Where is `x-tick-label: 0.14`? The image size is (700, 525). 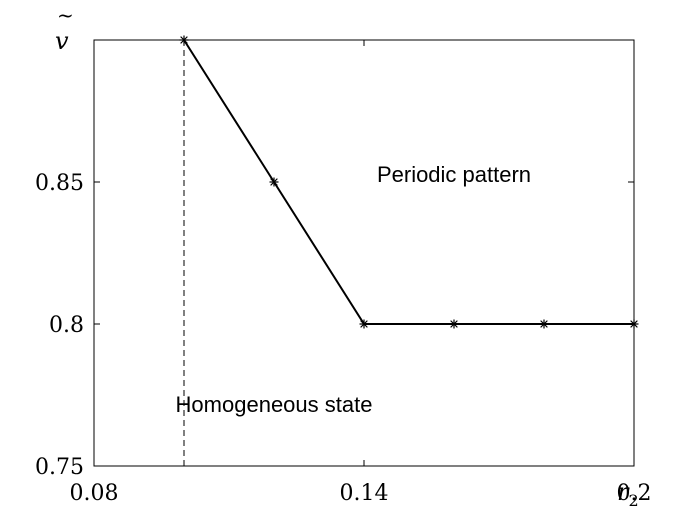
x-tick-label: 0.14 is located at coordinates (364, 493).